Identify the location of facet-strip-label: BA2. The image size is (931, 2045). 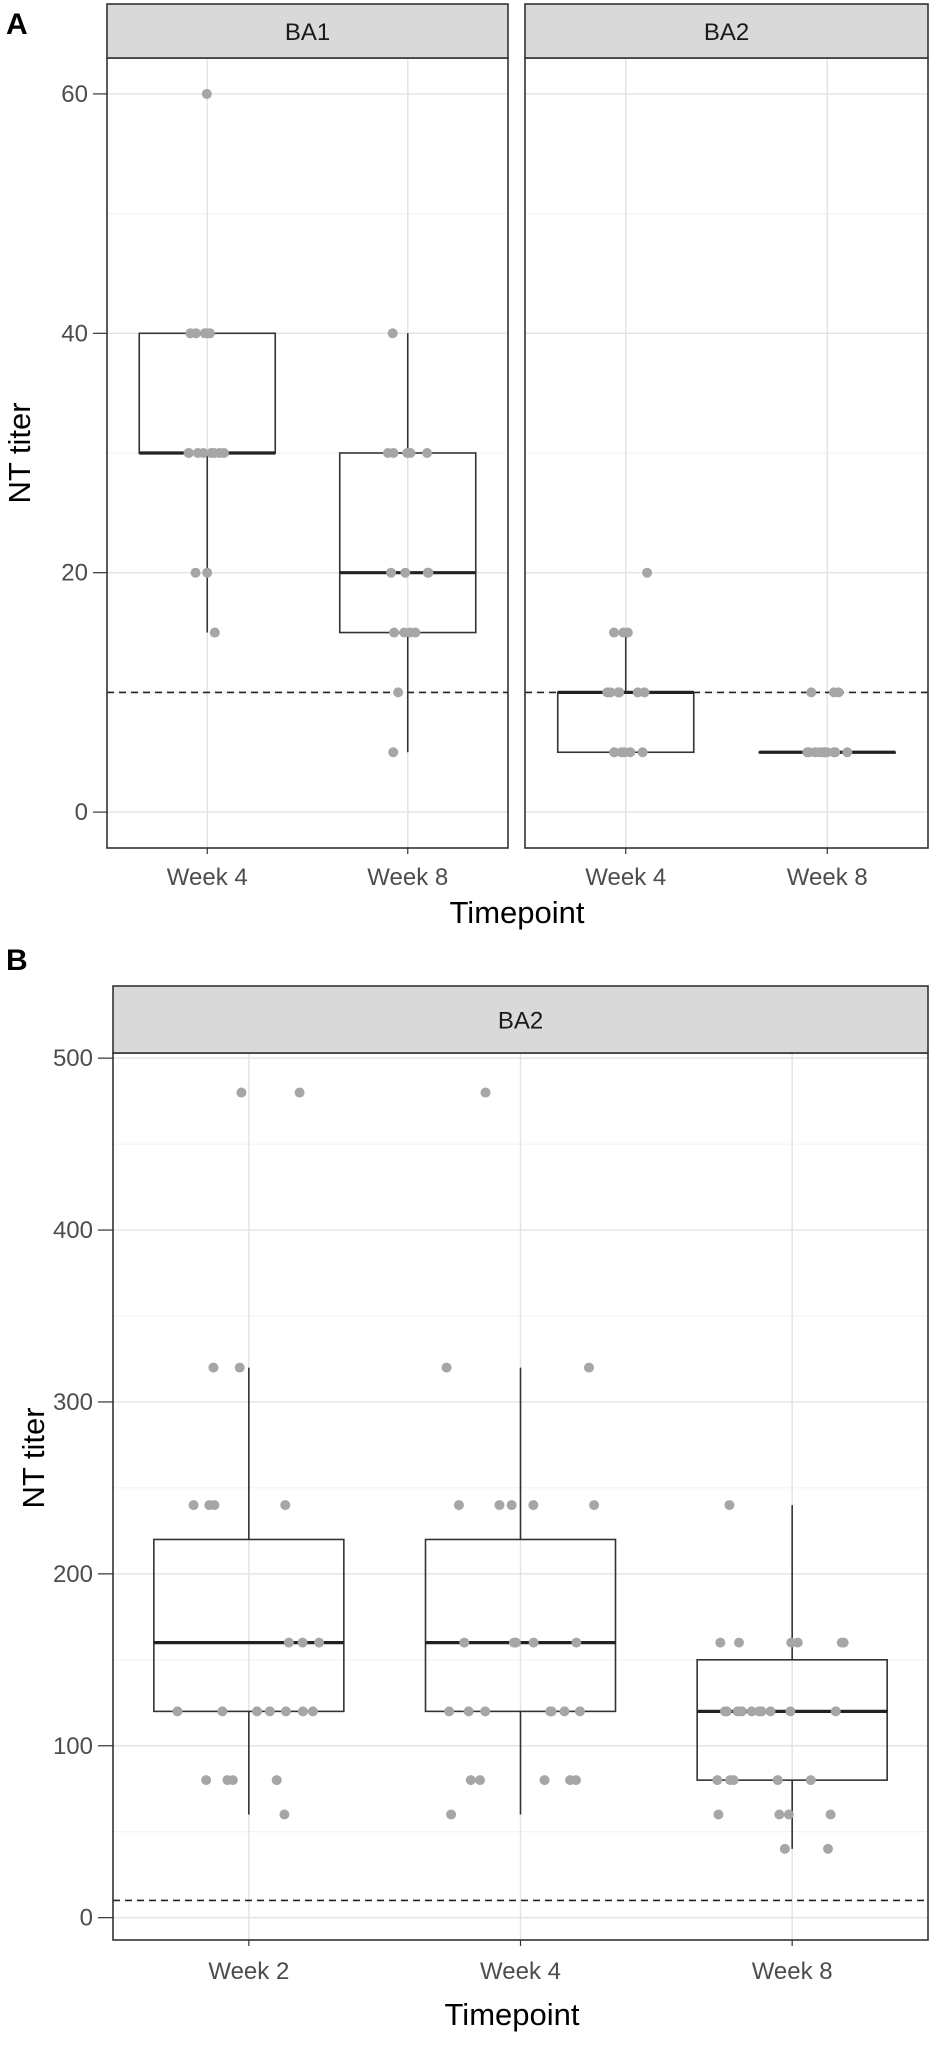
(726, 32).